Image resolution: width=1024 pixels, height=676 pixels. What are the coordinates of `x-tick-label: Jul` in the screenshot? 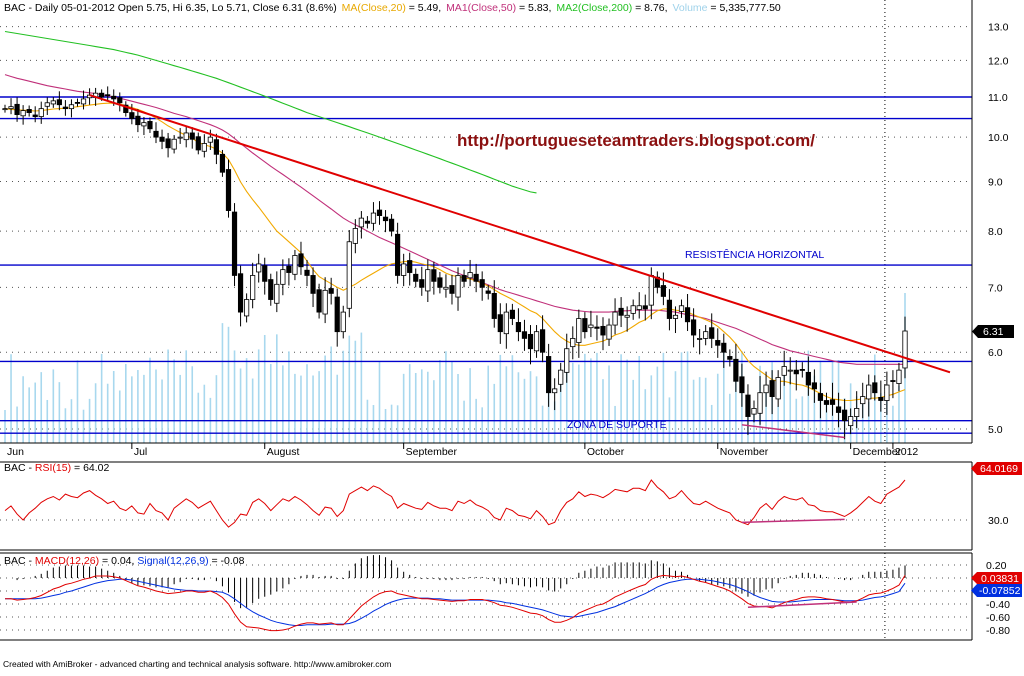 It's located at (140, 452).